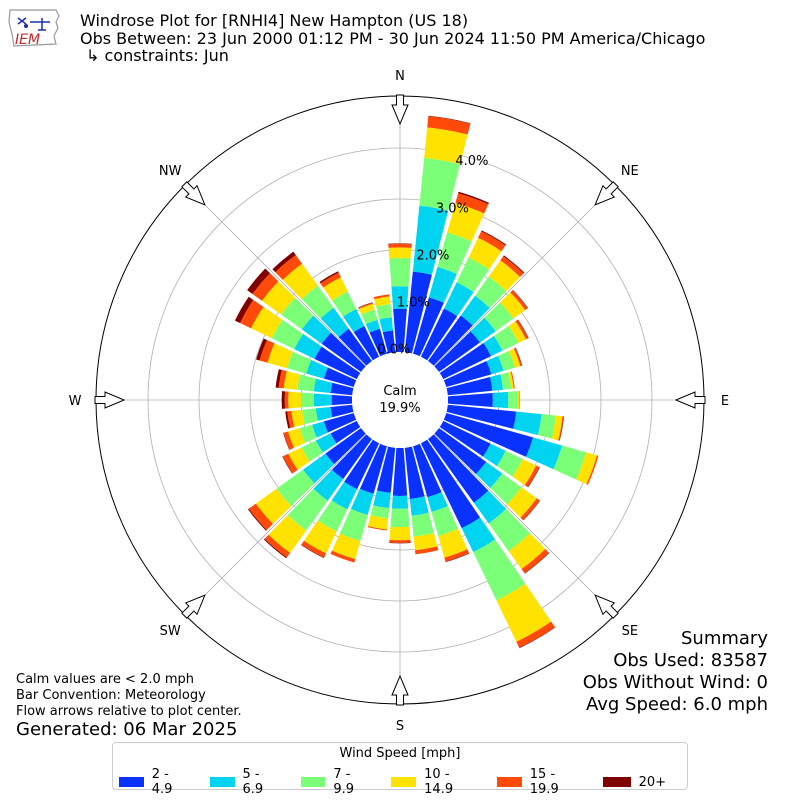 The width and height of the screenshot is (800, 800). Describe the element at coordinates (154, 782) in the screenshot. I see `legend-item-0: 2 - 4.9` at that location.